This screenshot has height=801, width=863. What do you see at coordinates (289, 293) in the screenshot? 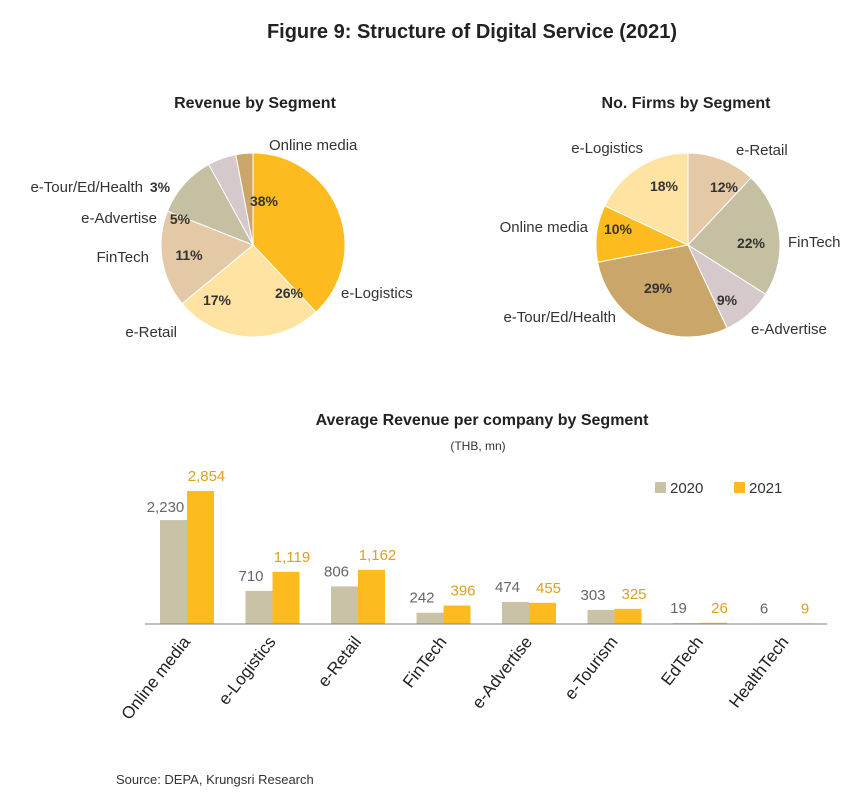
I see `pie1-pct-e-logistics: 26%` at bounding box center [289, 293].